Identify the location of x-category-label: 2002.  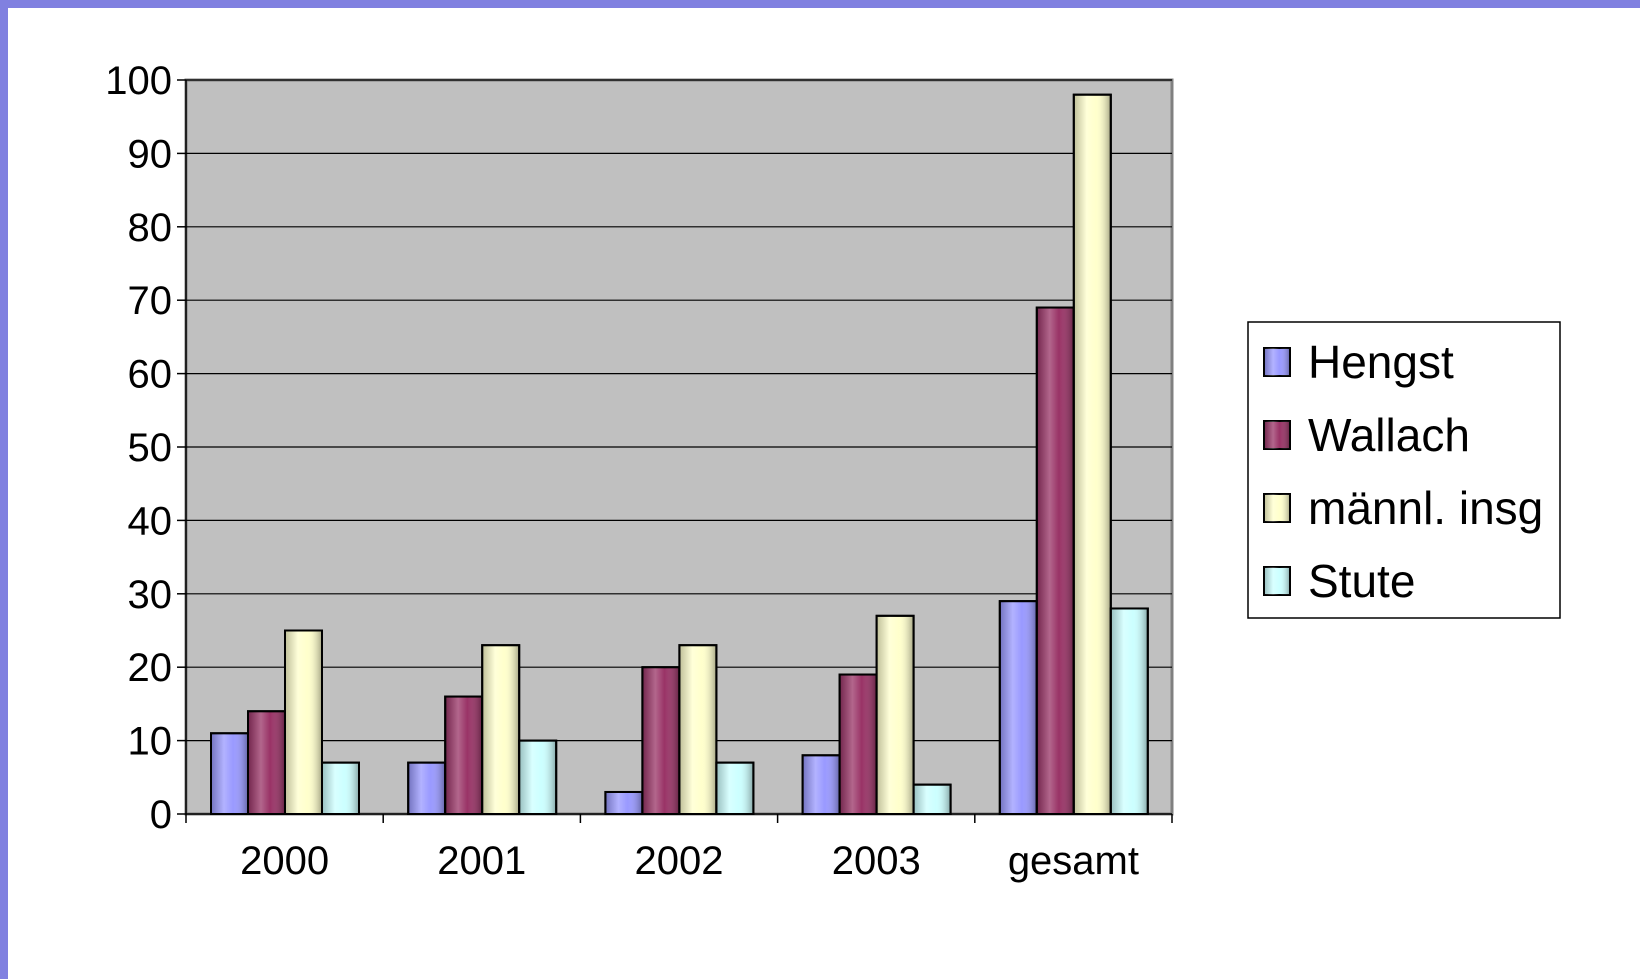
(679, 861).